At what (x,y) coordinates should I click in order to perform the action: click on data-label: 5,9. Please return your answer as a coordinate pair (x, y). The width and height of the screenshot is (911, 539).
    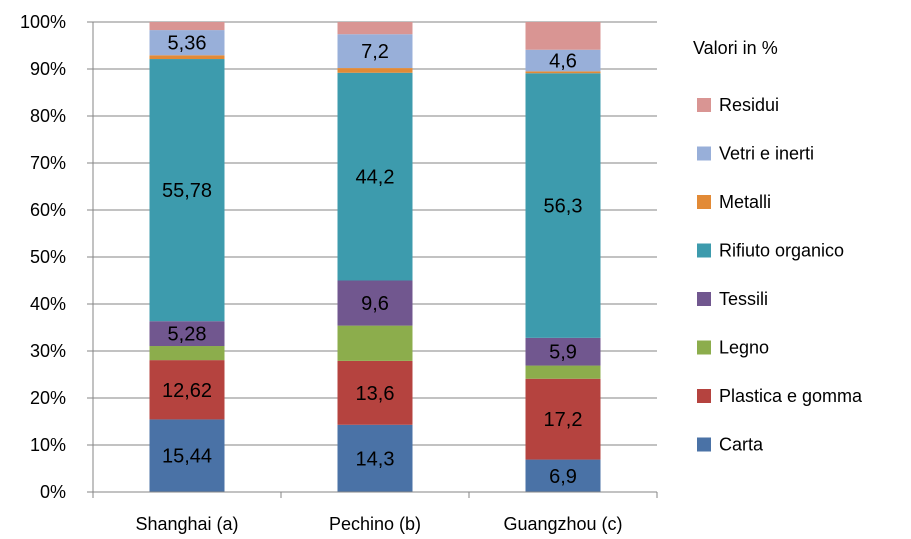
    Looking at the image, I should click on (563, 353).